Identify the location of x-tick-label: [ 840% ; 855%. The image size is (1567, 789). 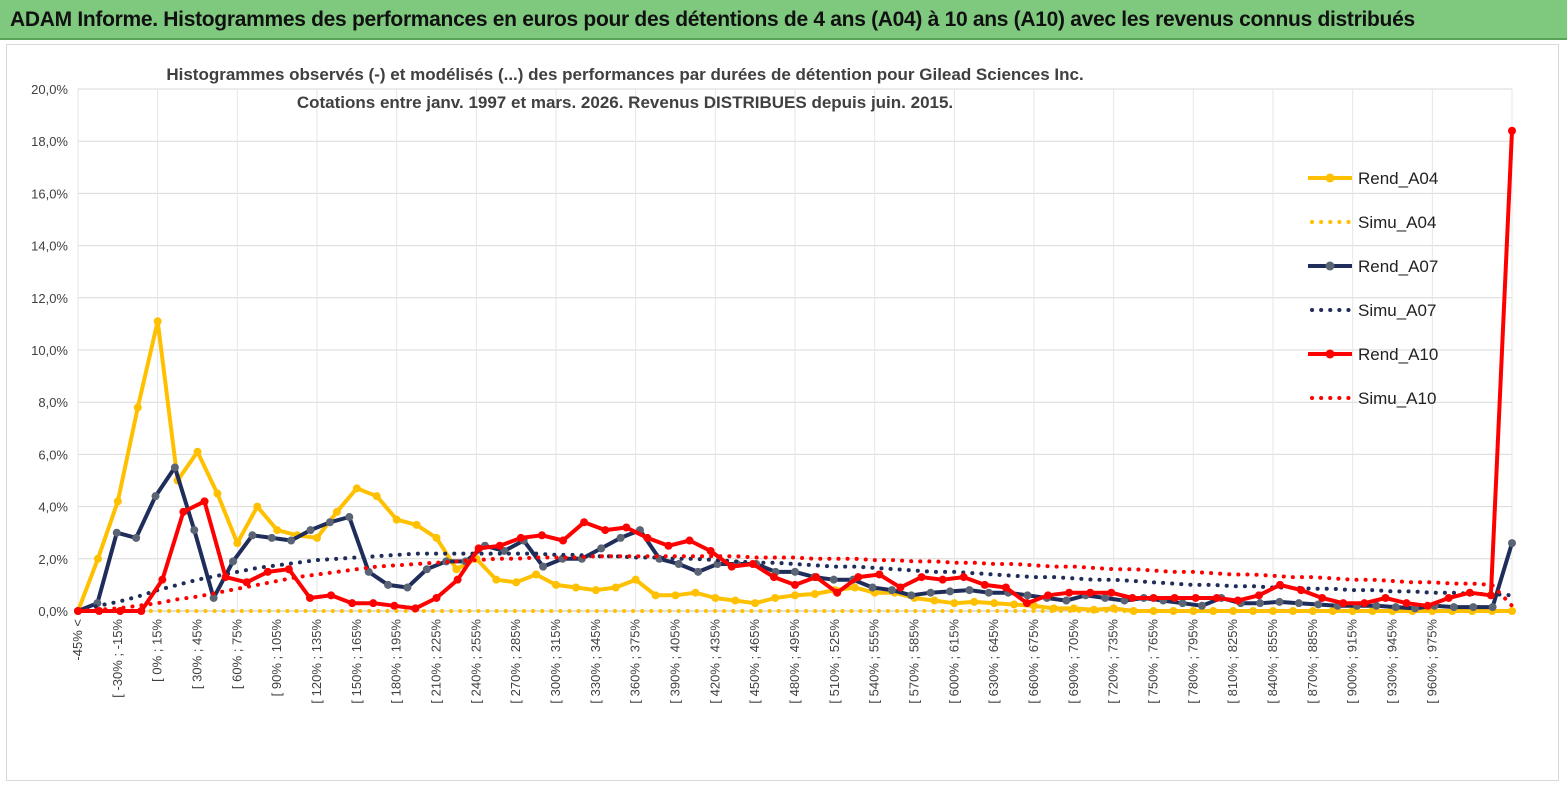
(1272, 661).